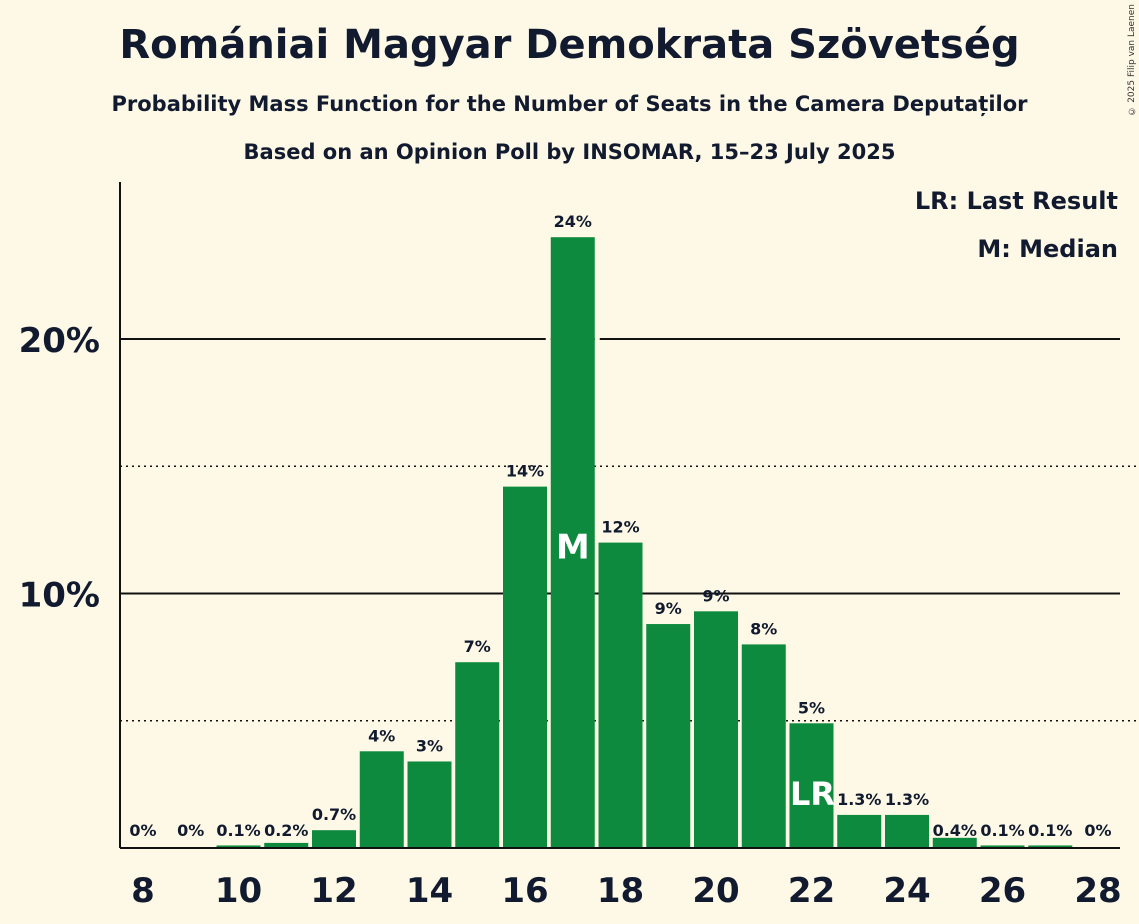 The image size is (1139, 924). What do you see at coordinates (1047, 249) in the screenshot?
I see `legend-median: M: Median` at bounding box center [1047, 249].